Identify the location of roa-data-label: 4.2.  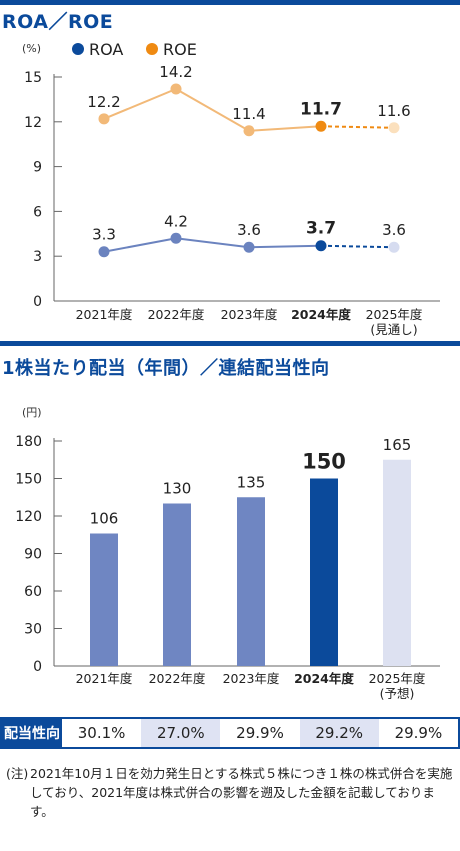
(176, 221).